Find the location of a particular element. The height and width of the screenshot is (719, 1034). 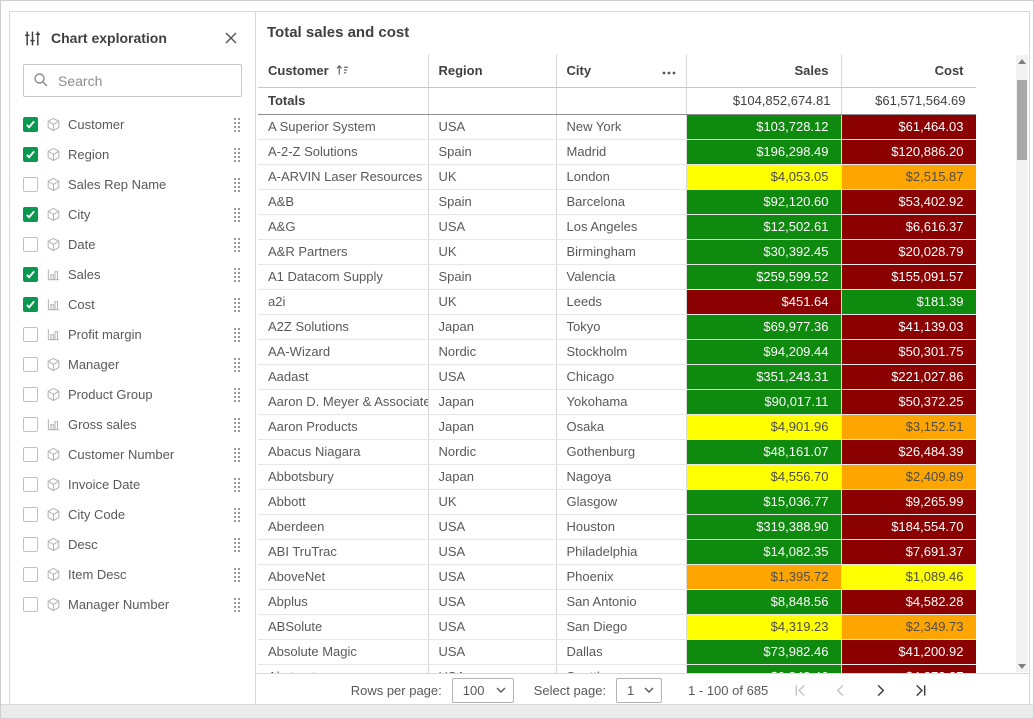

cost-cell: $184,554.70 is located at coordinates (908, 527).